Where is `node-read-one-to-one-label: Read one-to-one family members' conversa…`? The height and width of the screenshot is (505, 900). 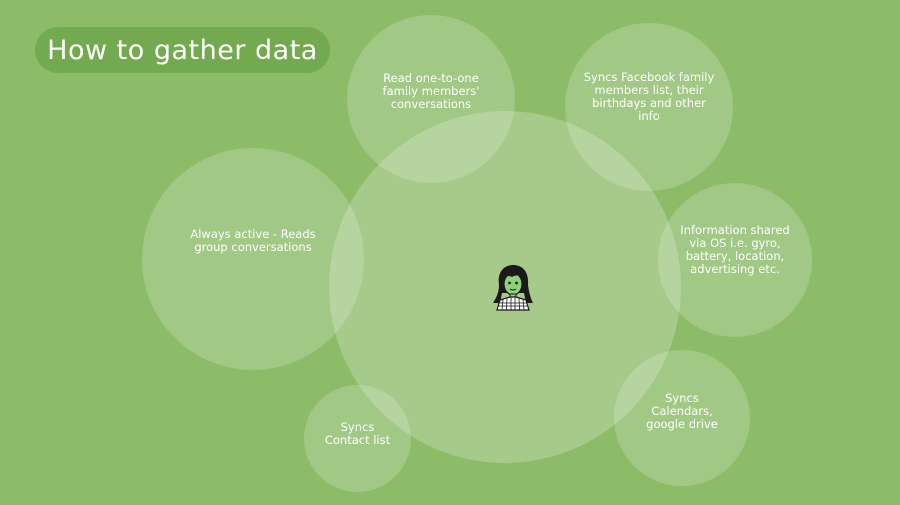 node-read-one-to-one-label: Read one-to-one family members' conversa… is located at coordinates (431, 91).